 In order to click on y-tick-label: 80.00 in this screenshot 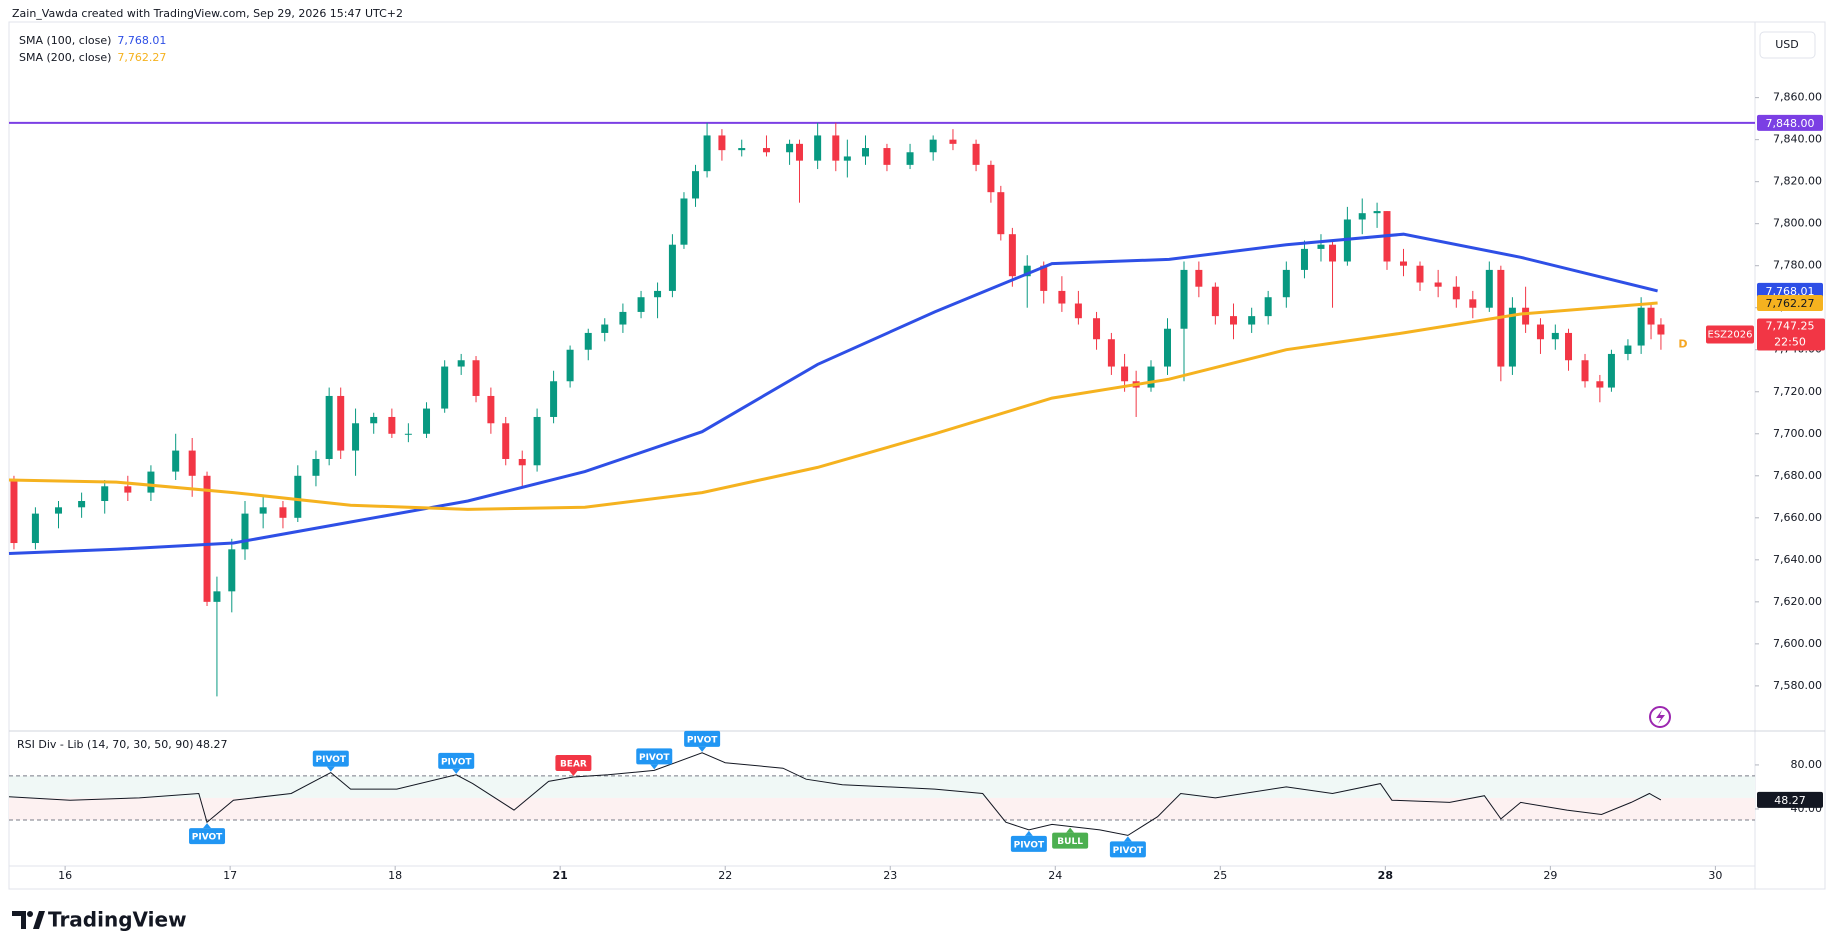, I will do `click(1807, 764)`.